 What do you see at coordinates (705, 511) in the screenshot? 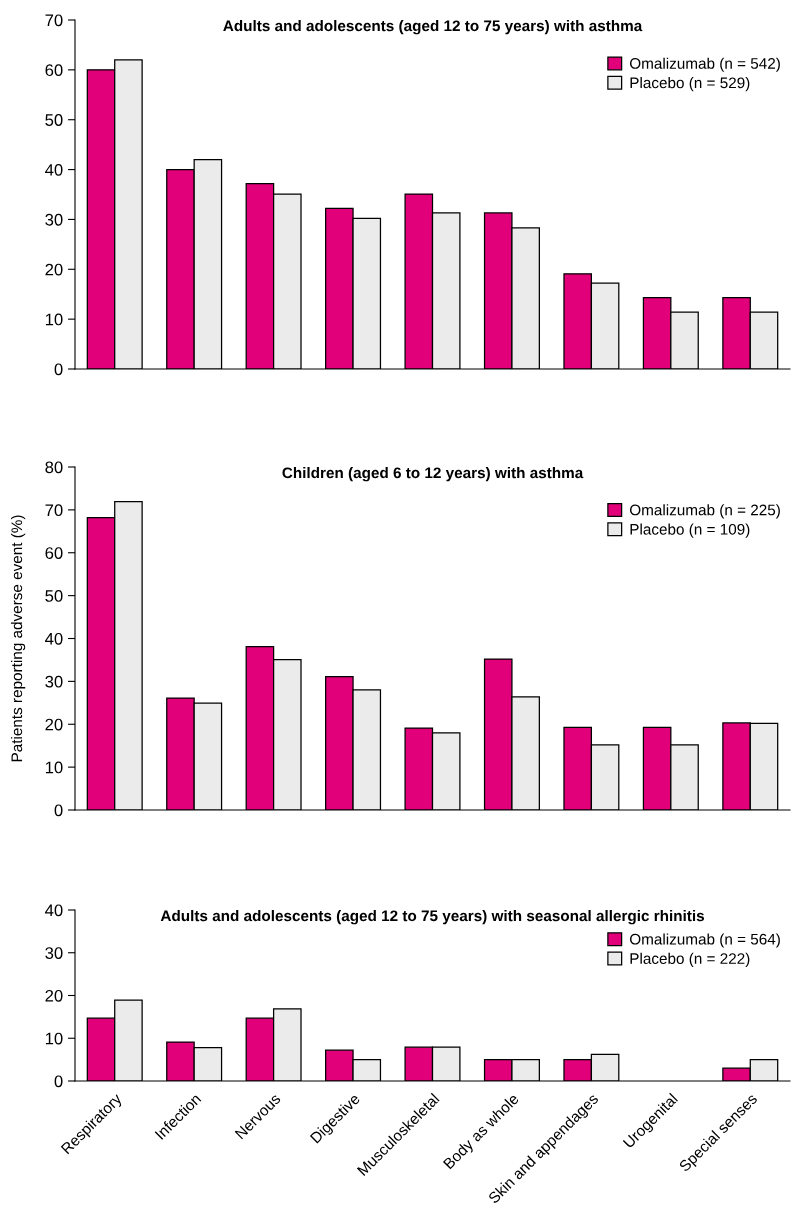
I see `legend-label: Omalizumab (n = 225)` at bounding box center [705, 511].